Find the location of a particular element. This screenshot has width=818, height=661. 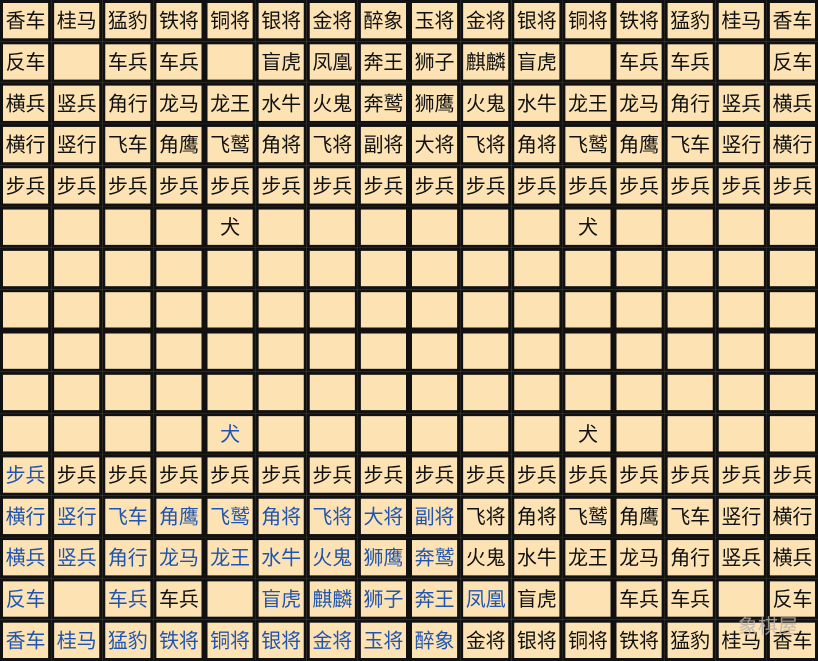

piece: 银将 is located at coordinates (281, 21).